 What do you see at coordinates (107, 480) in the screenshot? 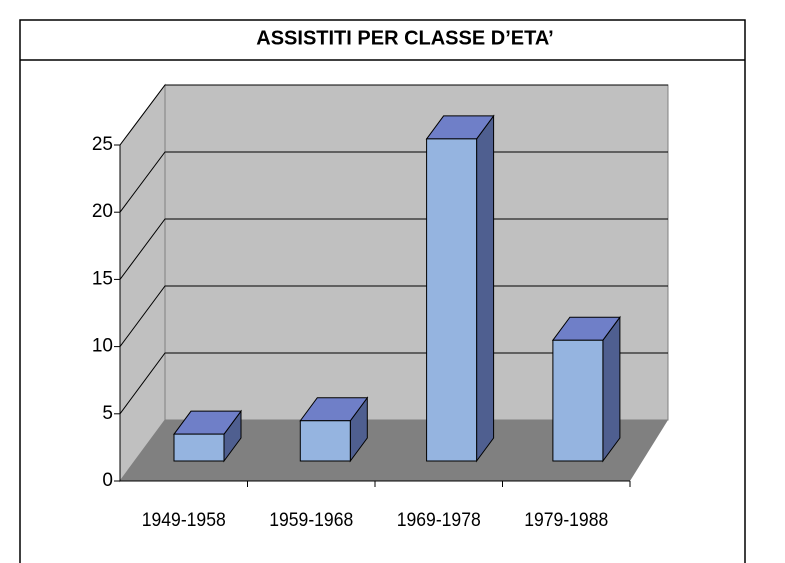
I see `y-tick-label: 0` at bounding box center [107, 480].